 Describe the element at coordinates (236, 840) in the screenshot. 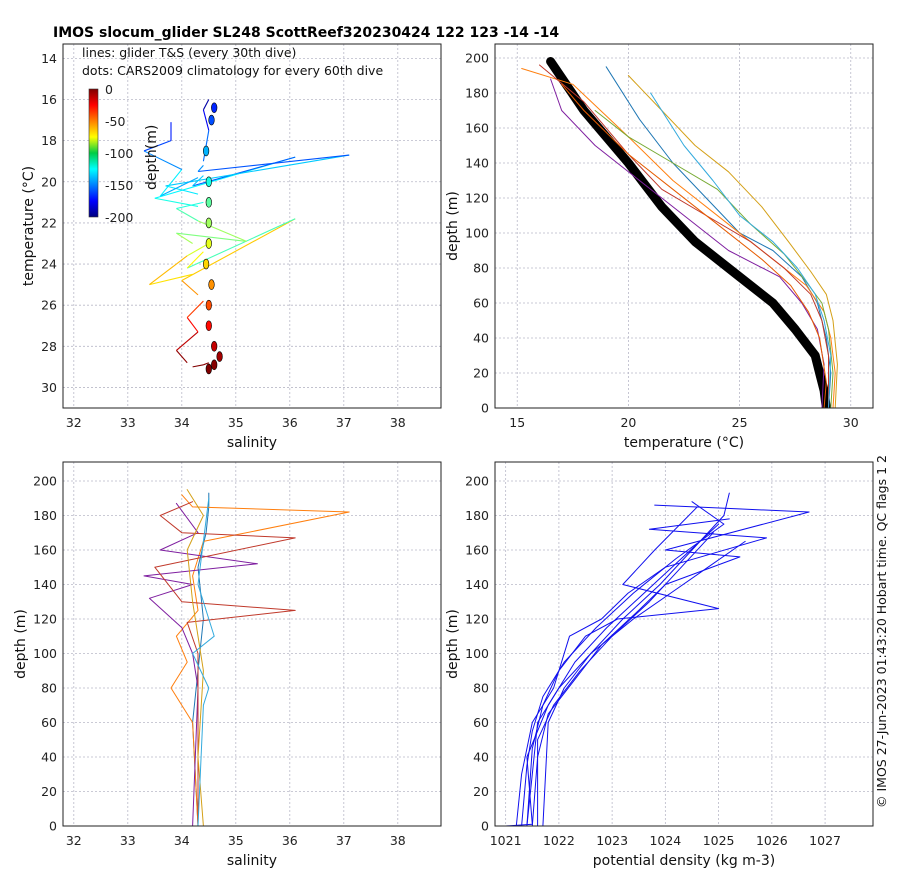

I see `x-tick-label: 35` at that location.